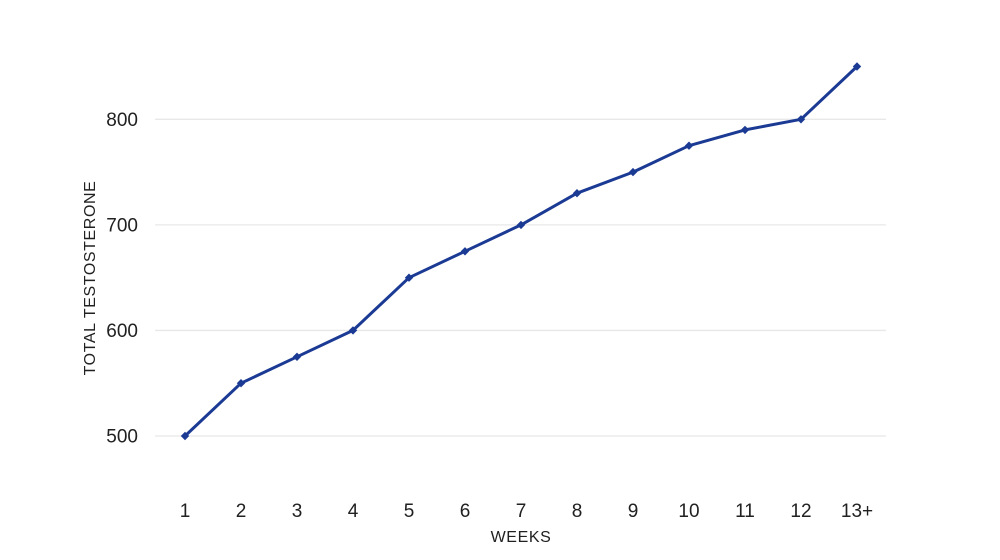 The width and height of the screenshot is (1000, 560). I want to click on y-tick-label: 600, so click(122, 331).